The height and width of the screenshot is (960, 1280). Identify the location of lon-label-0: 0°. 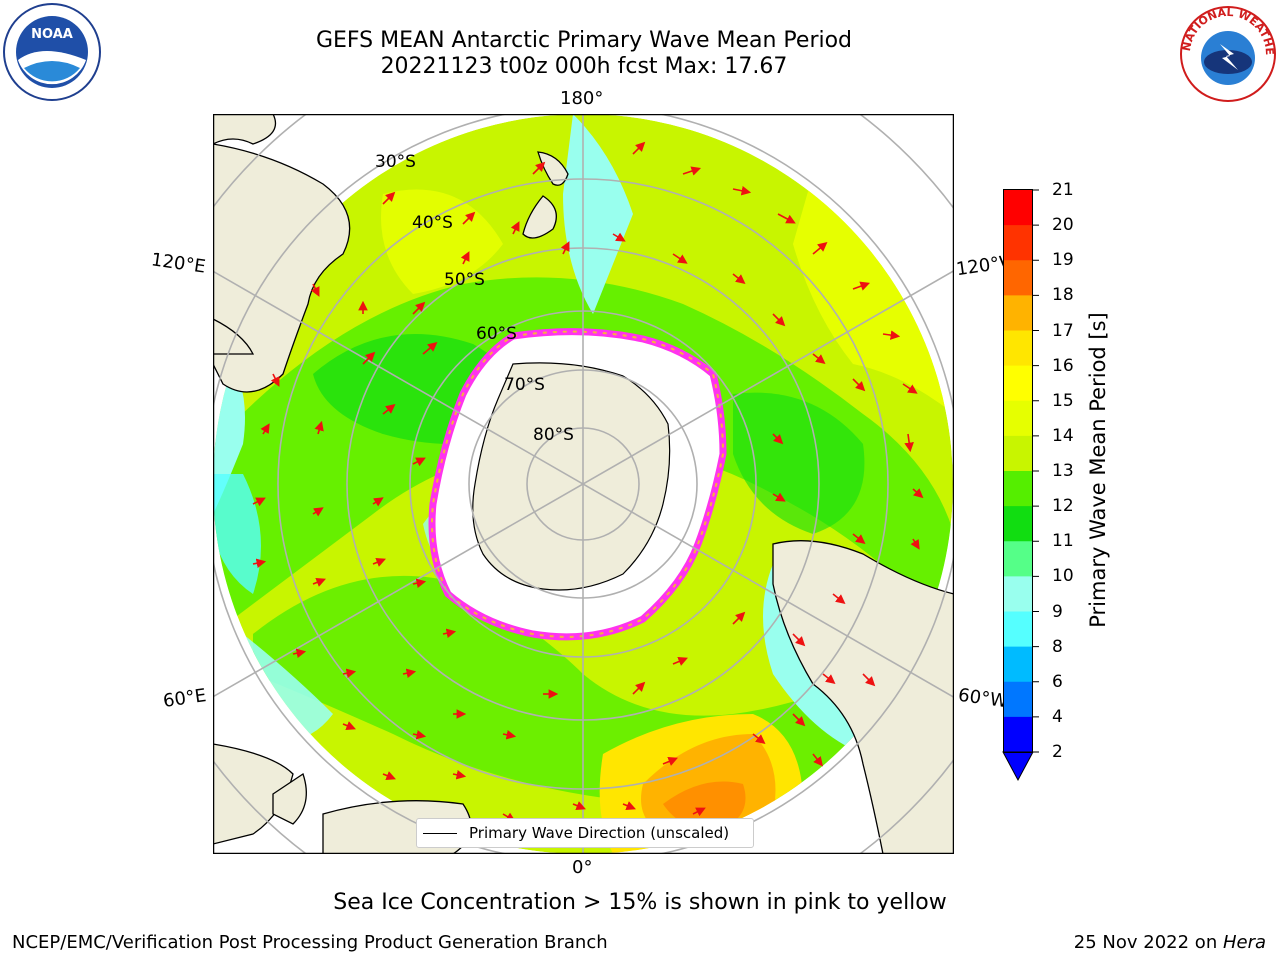
(582, 867).